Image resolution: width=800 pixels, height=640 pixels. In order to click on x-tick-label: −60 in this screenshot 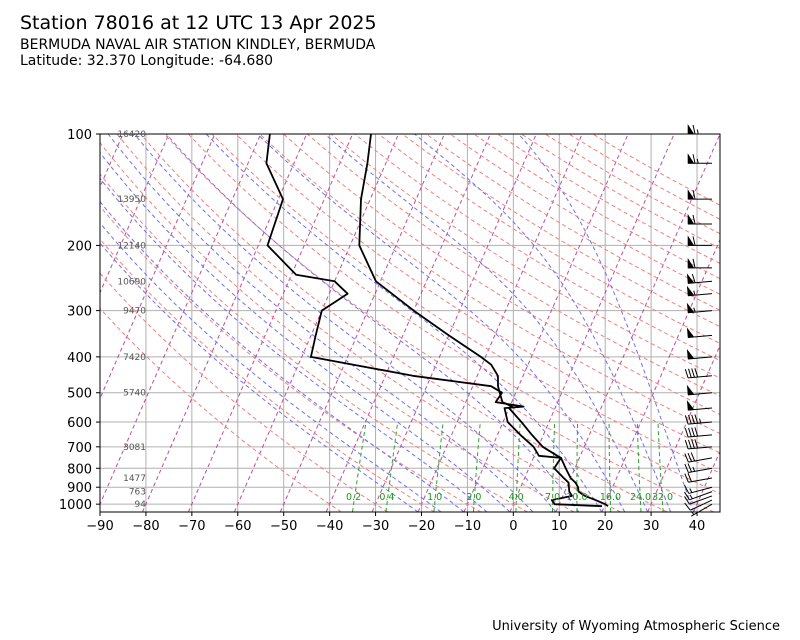, I will do `click(237, 526)`.